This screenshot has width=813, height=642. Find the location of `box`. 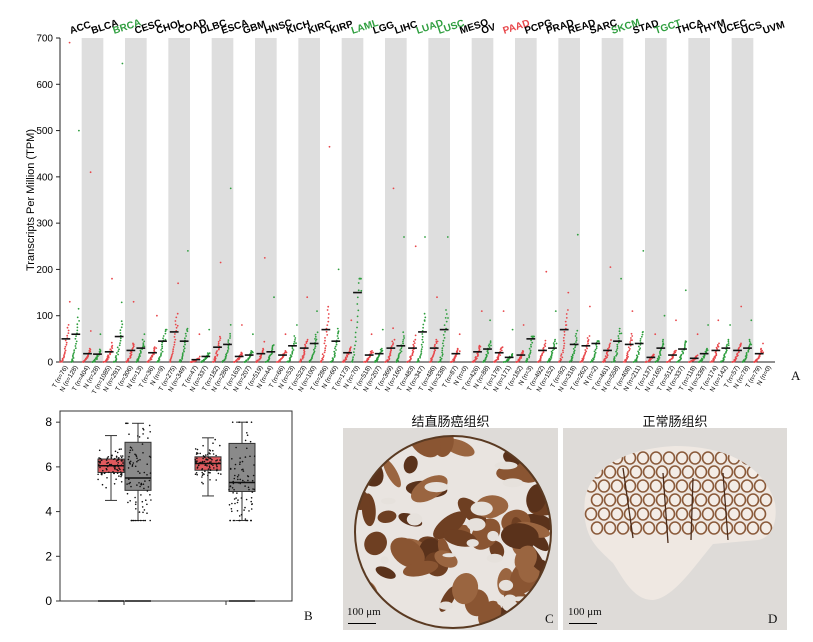

box is located at coordinates (138, 466).